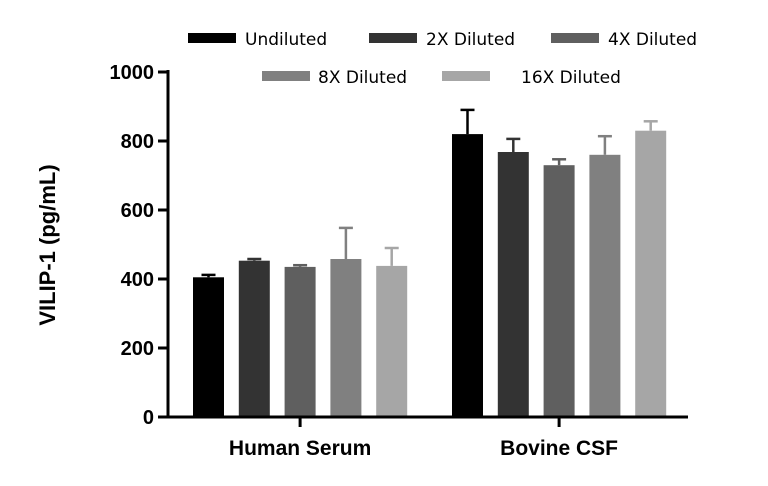 The width and height of the screenshot is (768, 486). What do you see at coordinates (137, 280) in the screenshot?
I see `y-tick-label: 400` at bounding box center [137, 280].